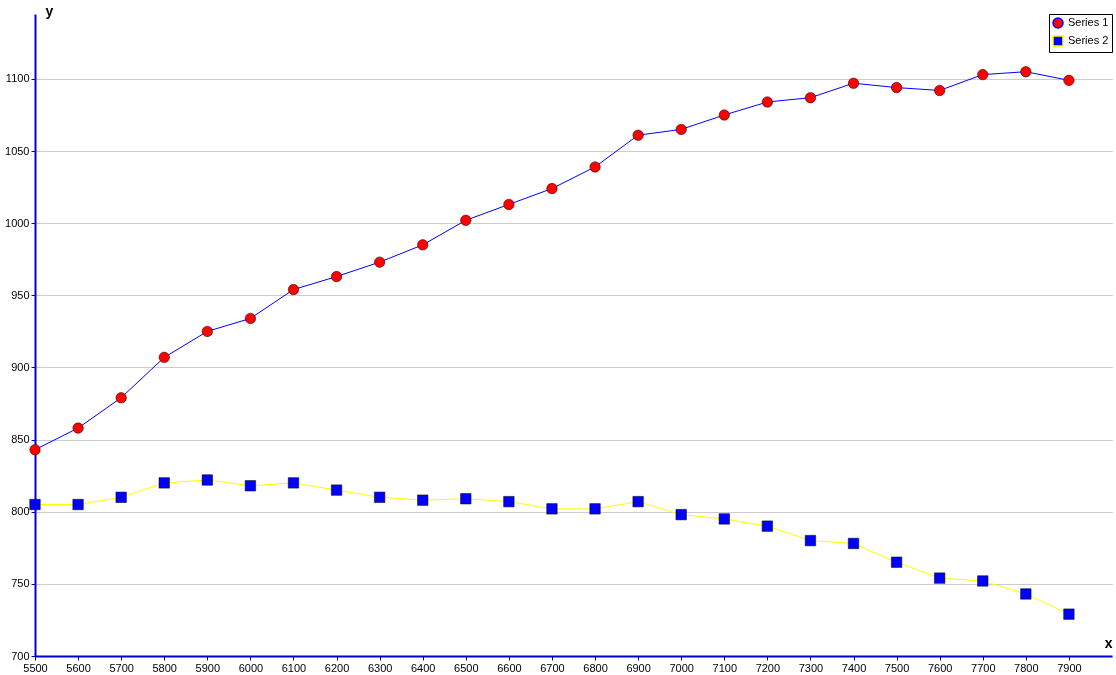 Image resolution: width=1116 pixels, height=675 pixels. What do you see at coordinates (509, 667) in the screenshot?
I see `x-tick-label: 6600` at bounding box center [509, 667].